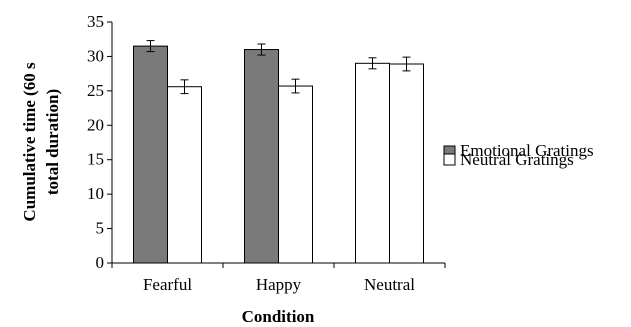 The height and width of the screenshot is (327, 631). I want to click on x-ticks, so click(278, 265).